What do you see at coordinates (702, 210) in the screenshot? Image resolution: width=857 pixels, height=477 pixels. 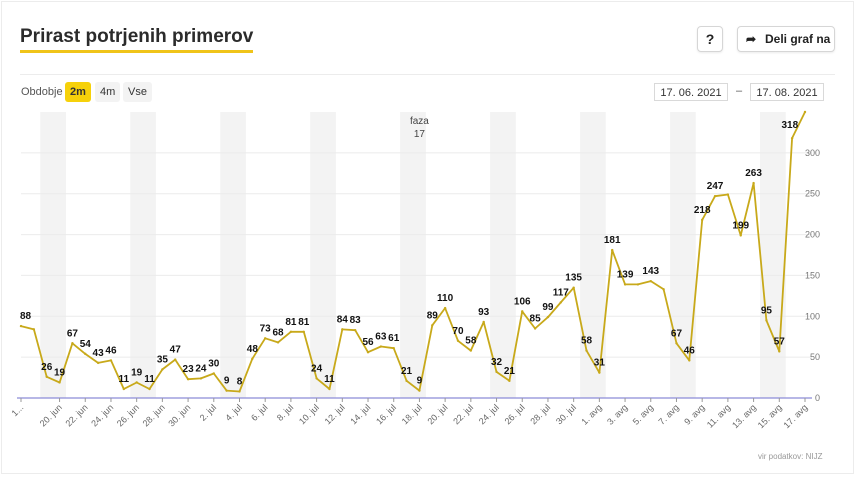 I see `data-label: 218` at bounding box center [702, 210].